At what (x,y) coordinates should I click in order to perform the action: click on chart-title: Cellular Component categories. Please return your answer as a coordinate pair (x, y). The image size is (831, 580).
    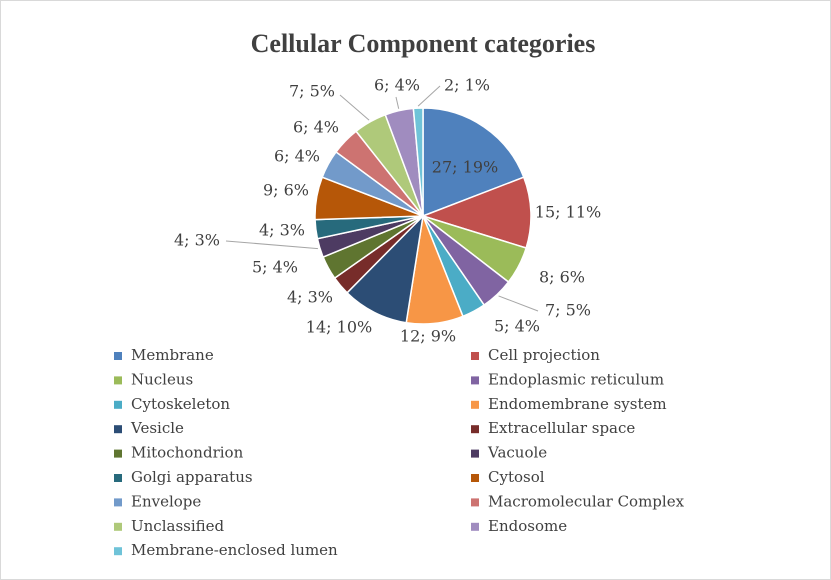
    Looking at the image, I should click on (423, 43).